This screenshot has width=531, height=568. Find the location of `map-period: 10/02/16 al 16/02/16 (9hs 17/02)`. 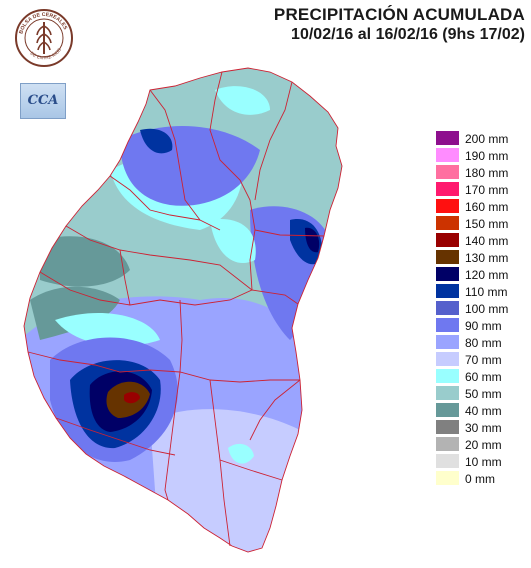

map-period: 10/02/16 al 16/02/16 (9hs 17/02) is located at coordinates (408, 34).